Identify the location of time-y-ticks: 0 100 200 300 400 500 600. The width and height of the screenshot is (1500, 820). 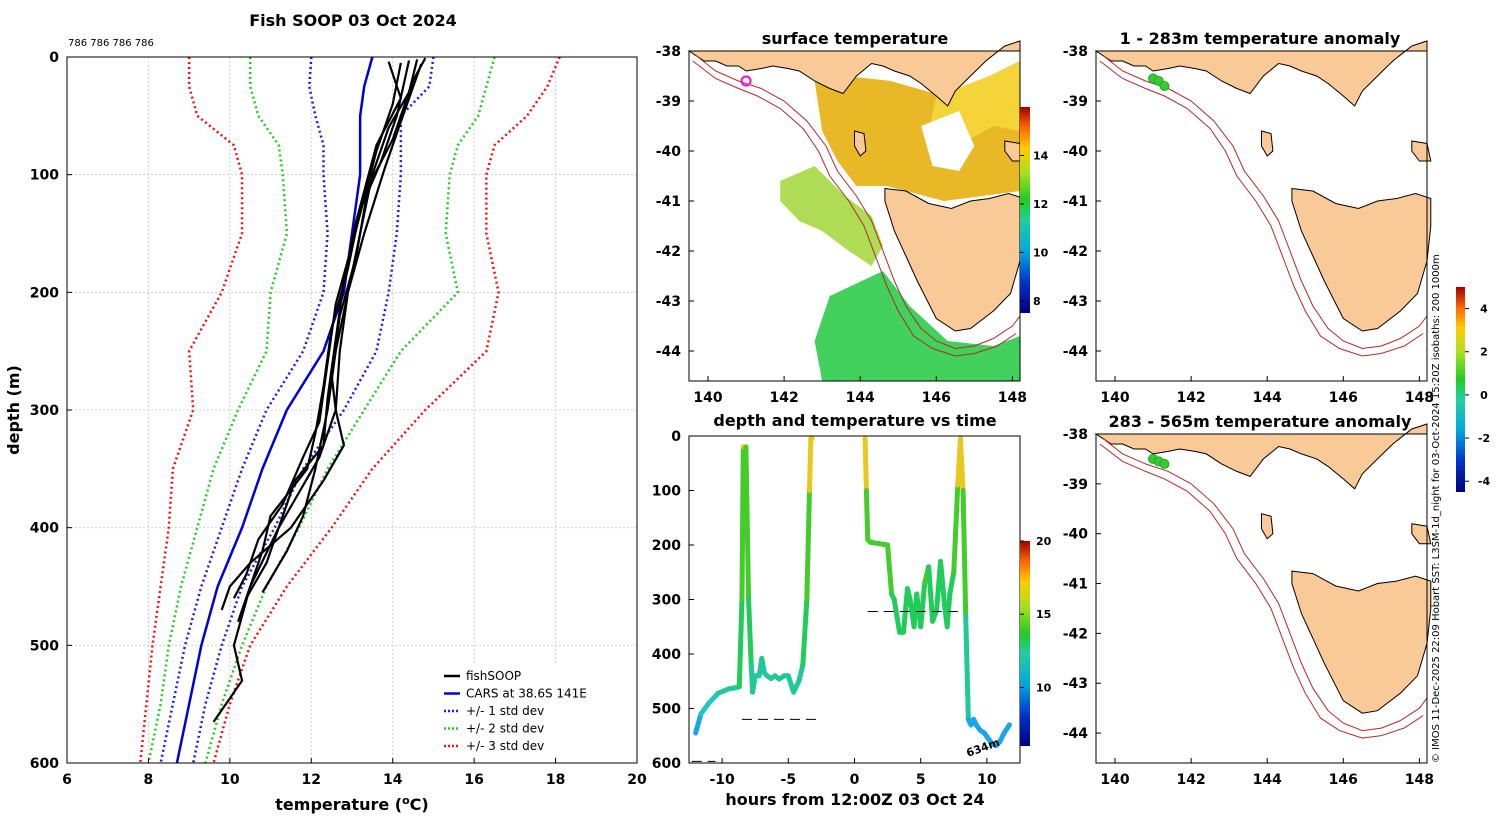
(673, 600).